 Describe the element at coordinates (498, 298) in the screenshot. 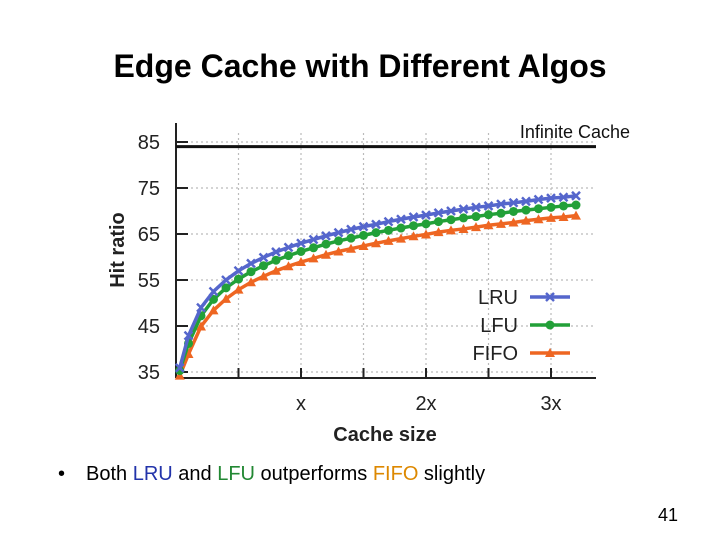

I see `legend-label-lru: LRU` at that location.